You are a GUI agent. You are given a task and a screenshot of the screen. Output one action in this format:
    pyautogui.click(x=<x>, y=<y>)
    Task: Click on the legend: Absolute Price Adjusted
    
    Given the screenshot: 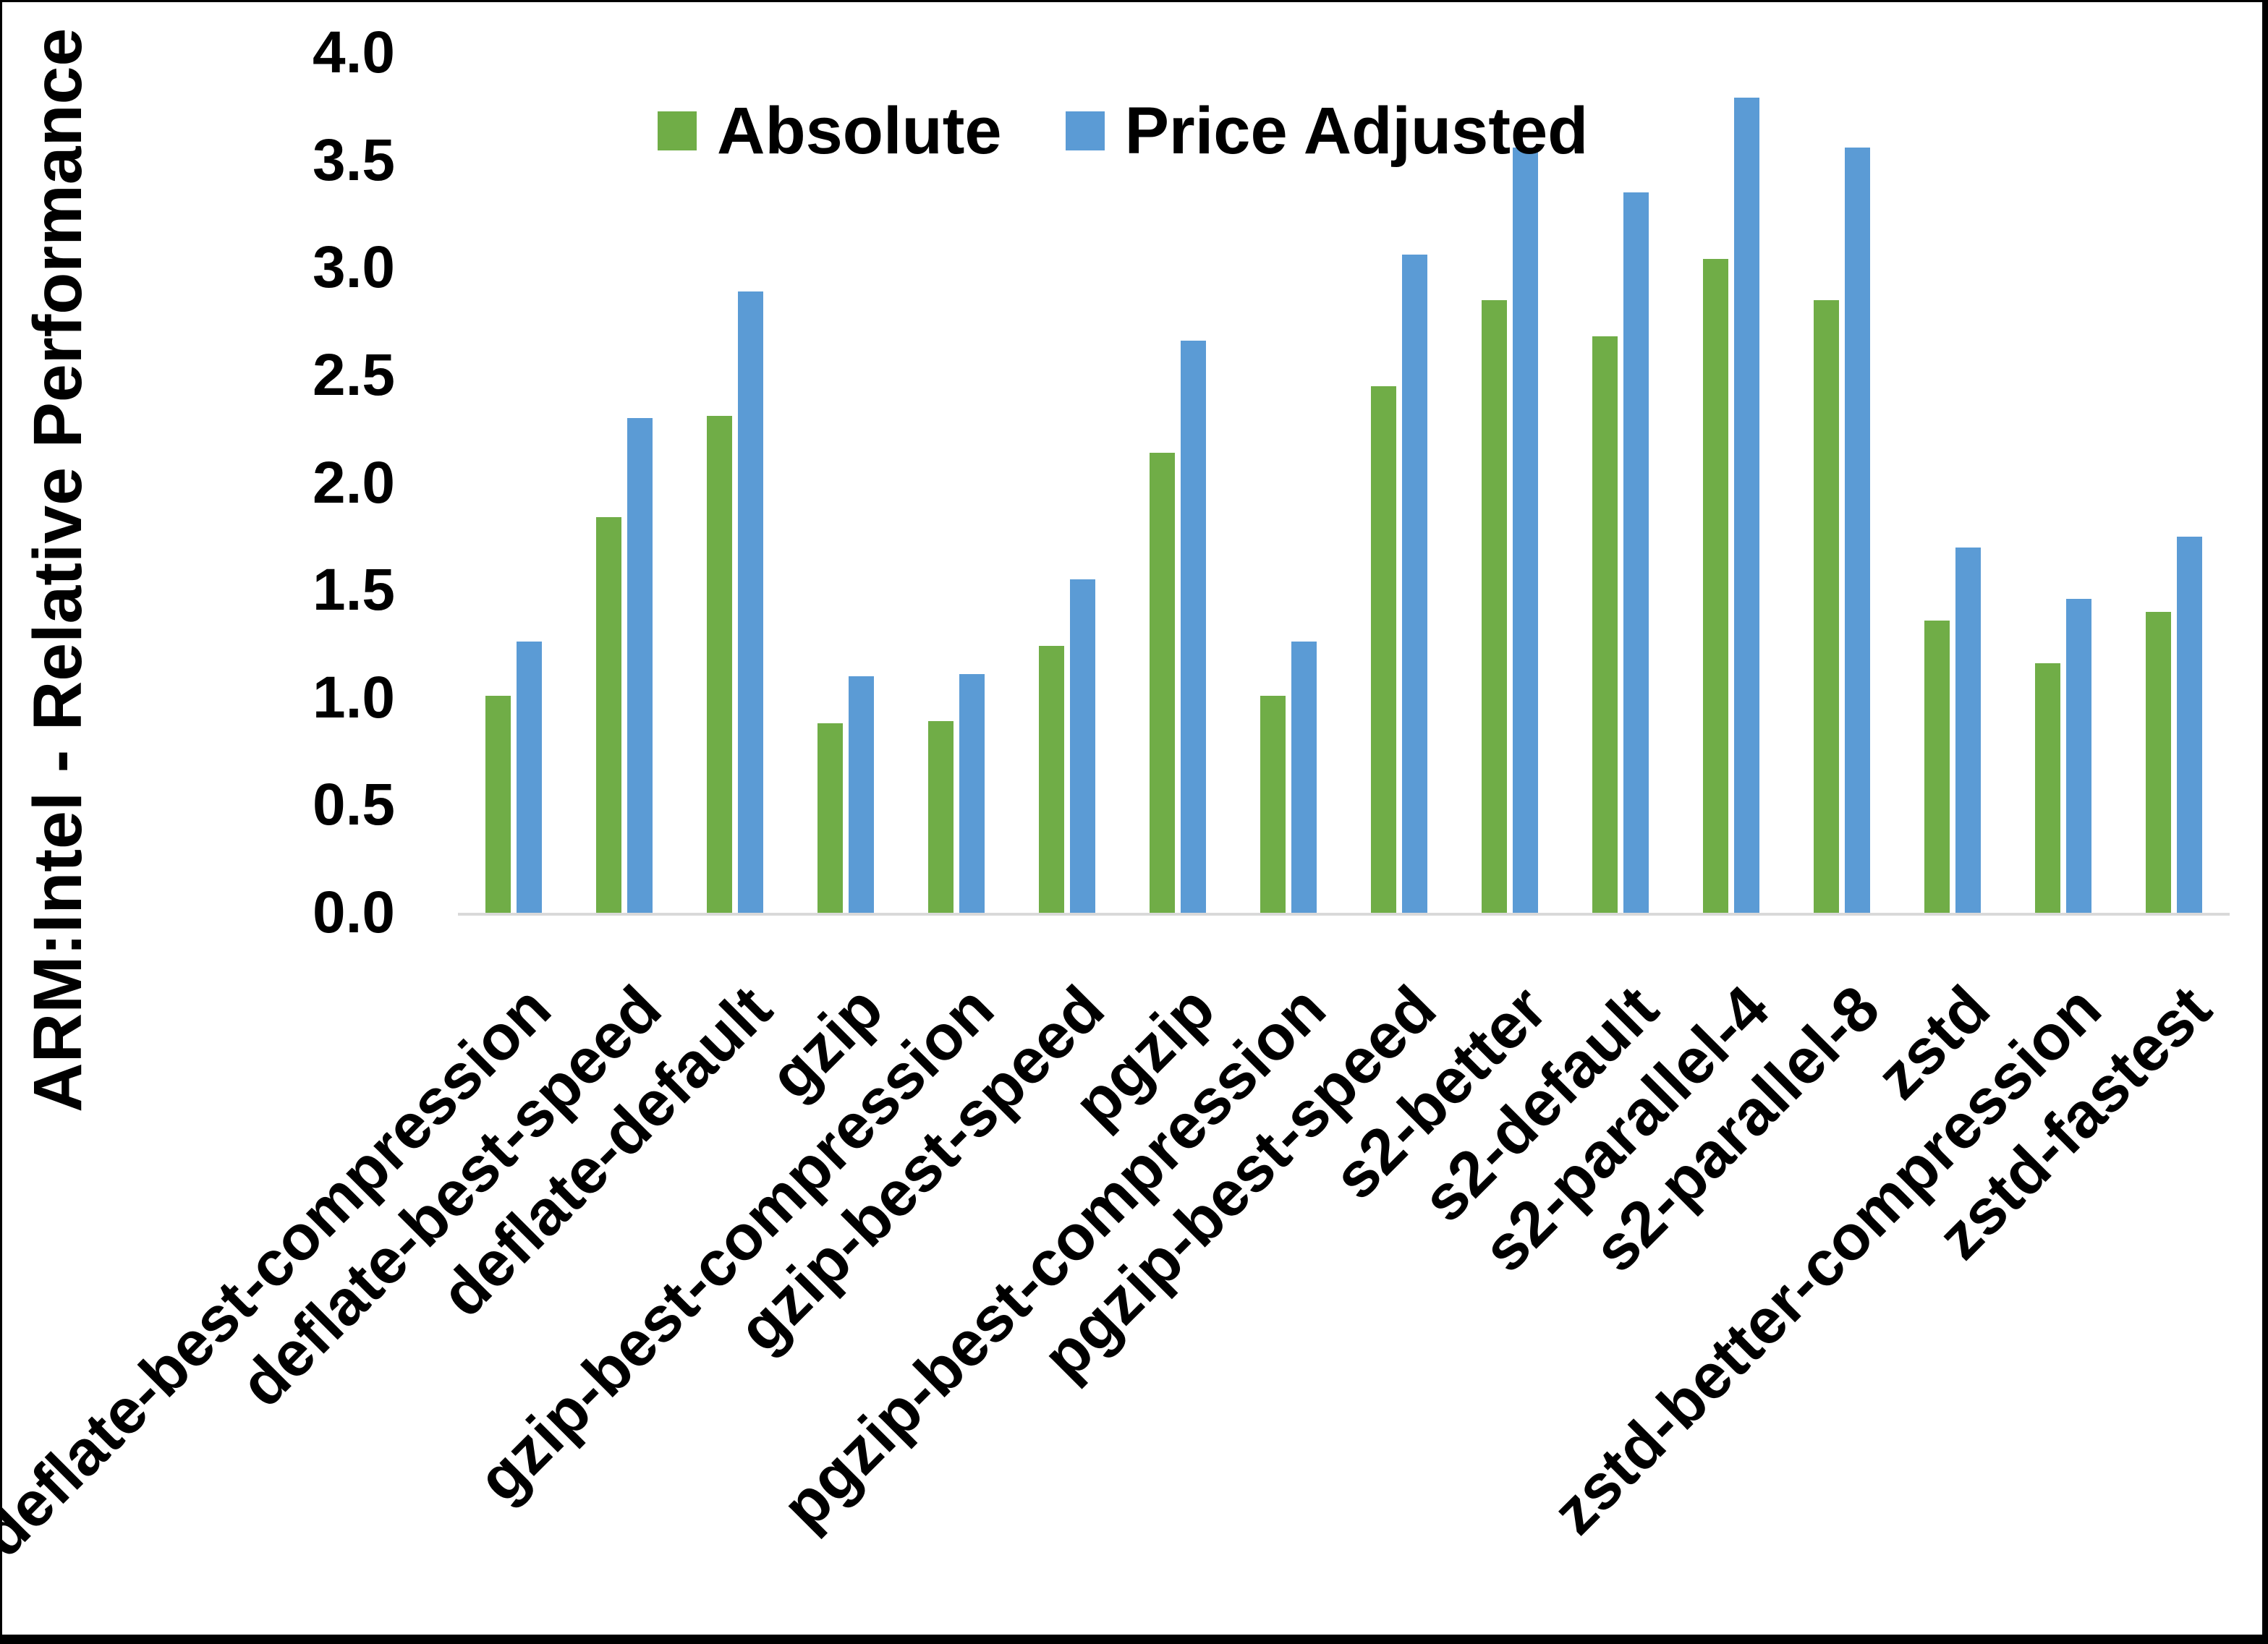 What is the action you would take?
    pyautogui.click(x=1123, y=131)
    